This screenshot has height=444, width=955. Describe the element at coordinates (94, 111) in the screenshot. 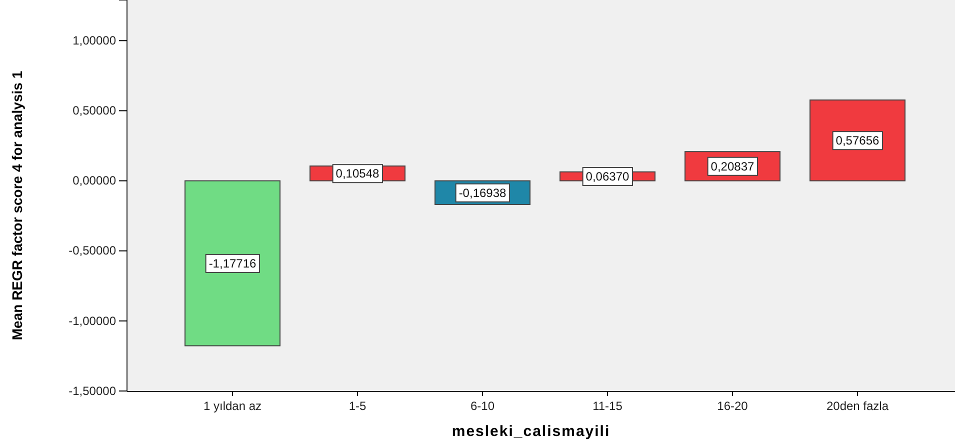

I see `y-tick-label: 0,50000` at that location.